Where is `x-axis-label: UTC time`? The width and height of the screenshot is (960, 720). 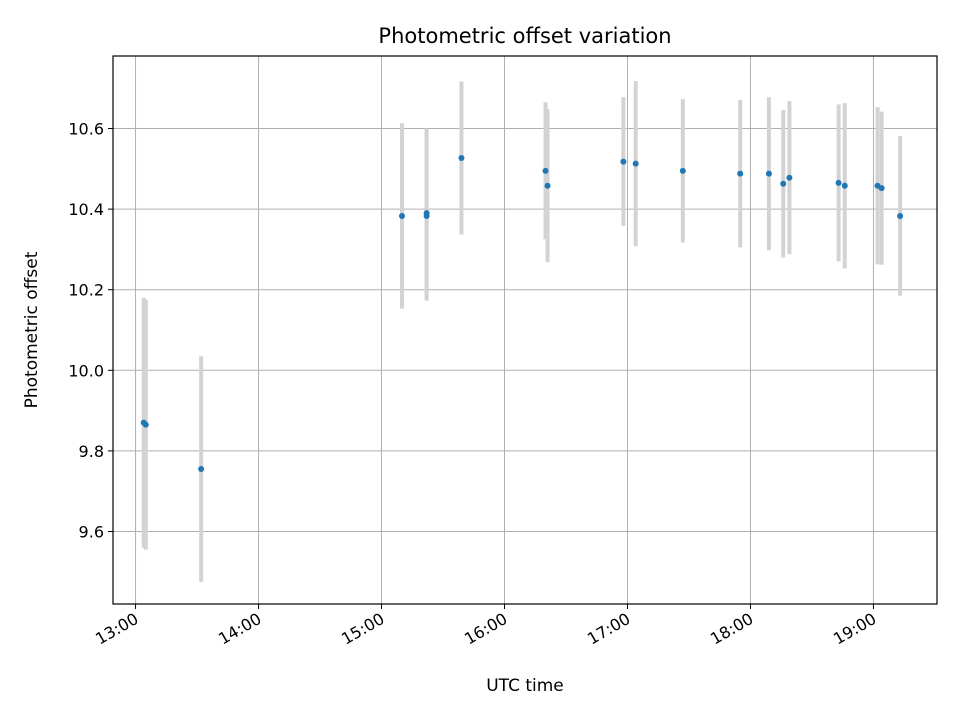
x-axis-label: UTC time is located at coordinates (525, 686).